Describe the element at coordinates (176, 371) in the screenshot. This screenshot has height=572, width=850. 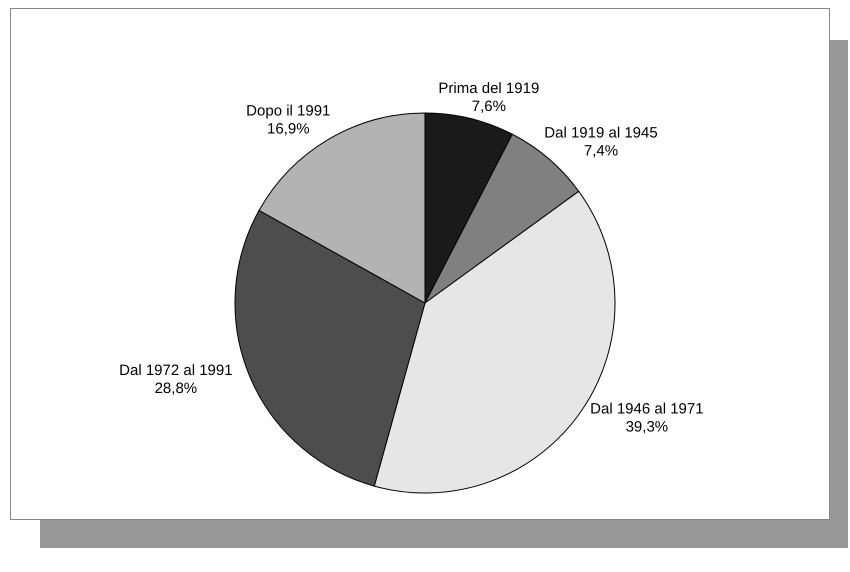
I see `slice-label: Dal 1972 al 1991` at that location.